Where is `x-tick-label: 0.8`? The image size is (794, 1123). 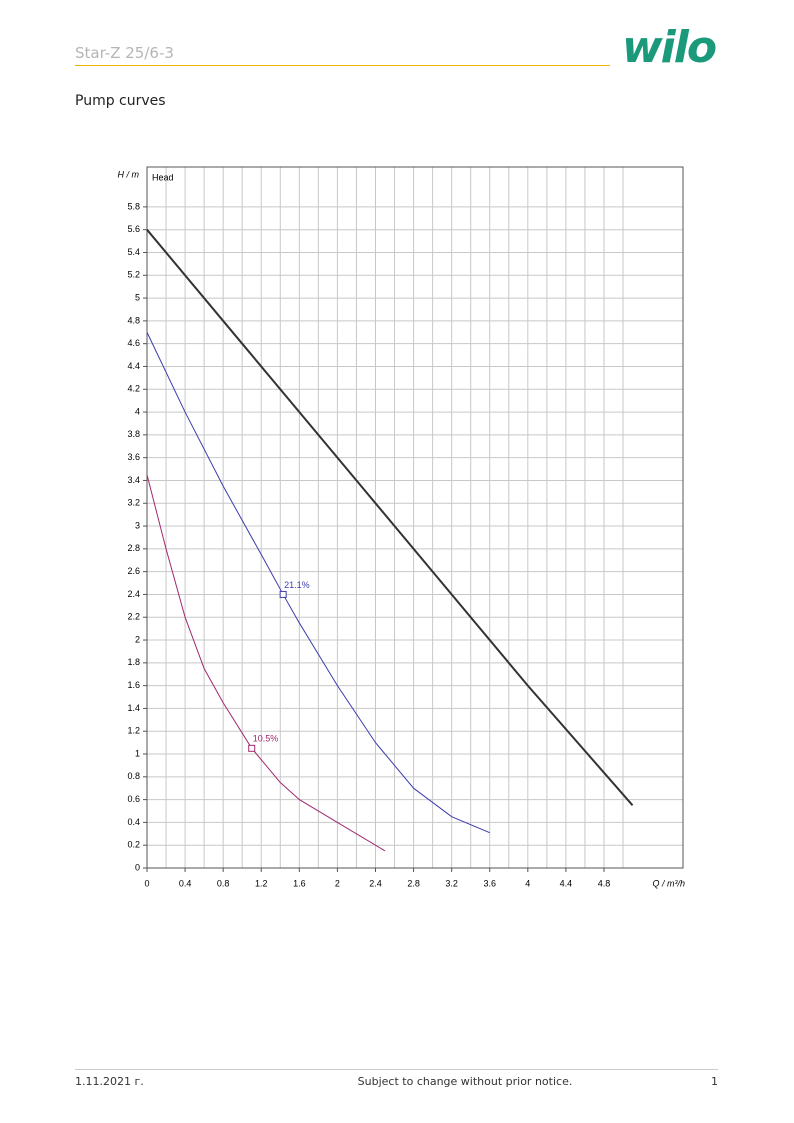
x-tick-label: 0.8 is located at coordinates (223, 883).